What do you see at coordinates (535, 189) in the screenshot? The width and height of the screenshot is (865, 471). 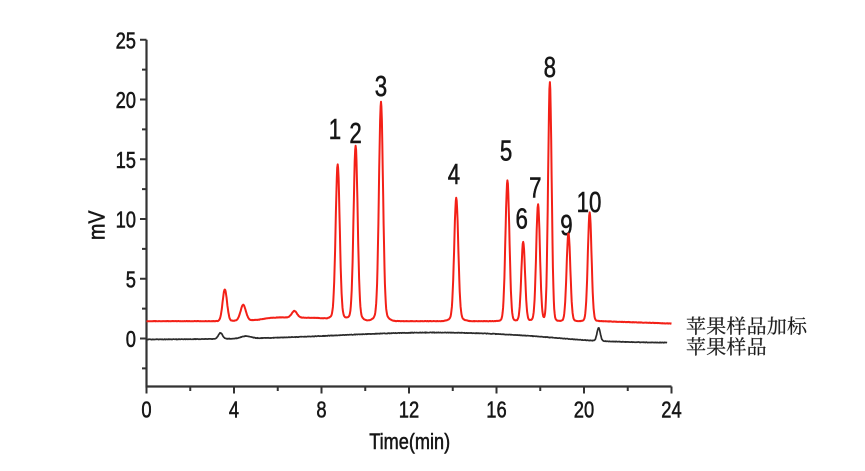 I see `svg-text: 7` at bounding box center [535, 189].